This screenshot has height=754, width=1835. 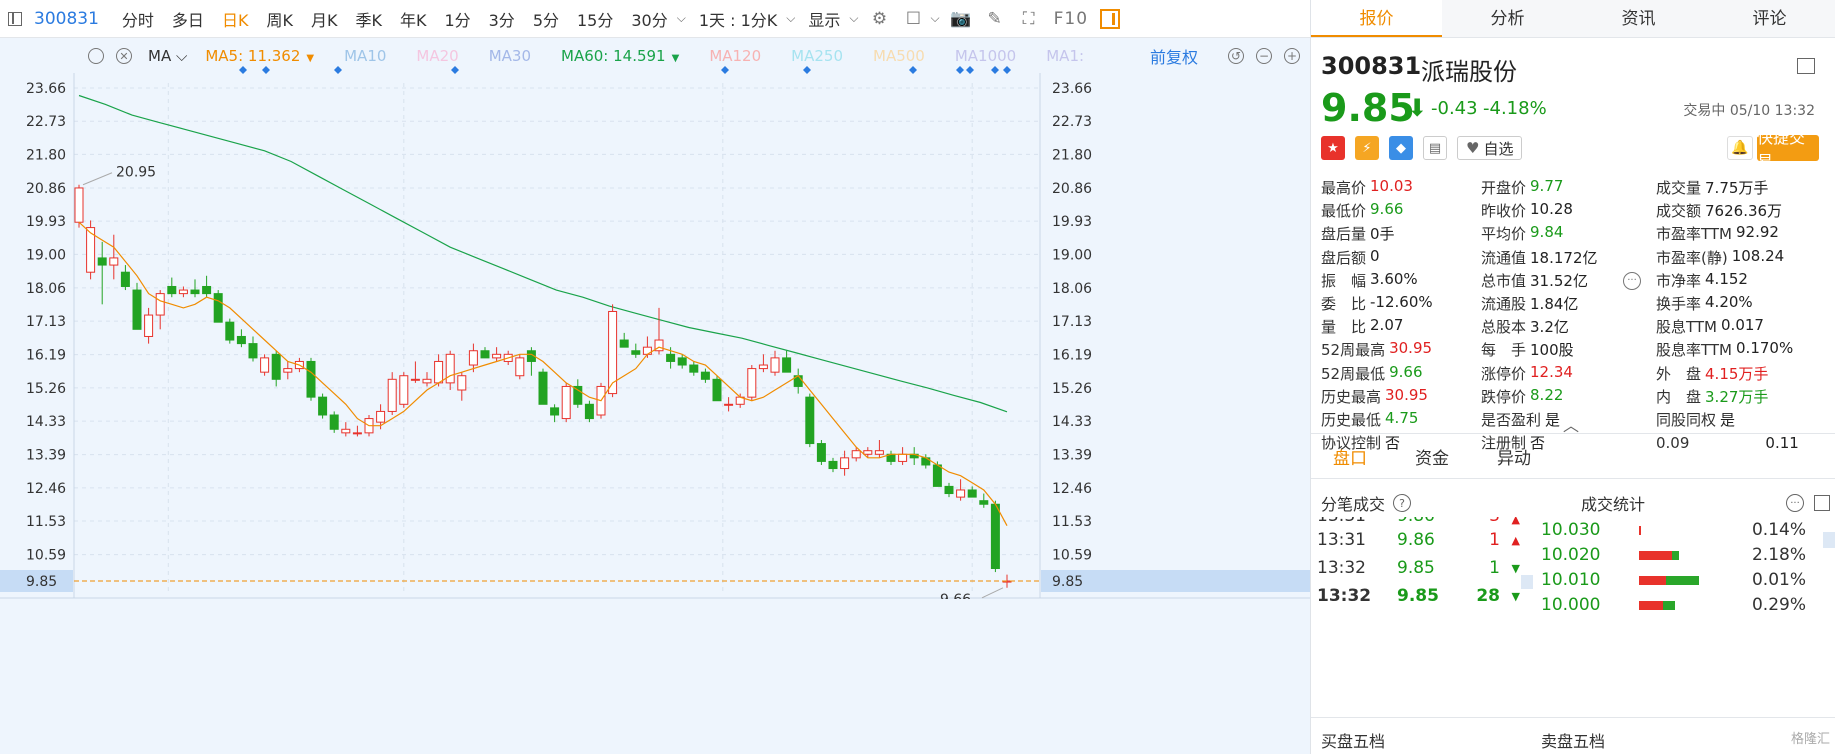 I want to click on ma-item: MA1:, so click(x=1065, y=56).